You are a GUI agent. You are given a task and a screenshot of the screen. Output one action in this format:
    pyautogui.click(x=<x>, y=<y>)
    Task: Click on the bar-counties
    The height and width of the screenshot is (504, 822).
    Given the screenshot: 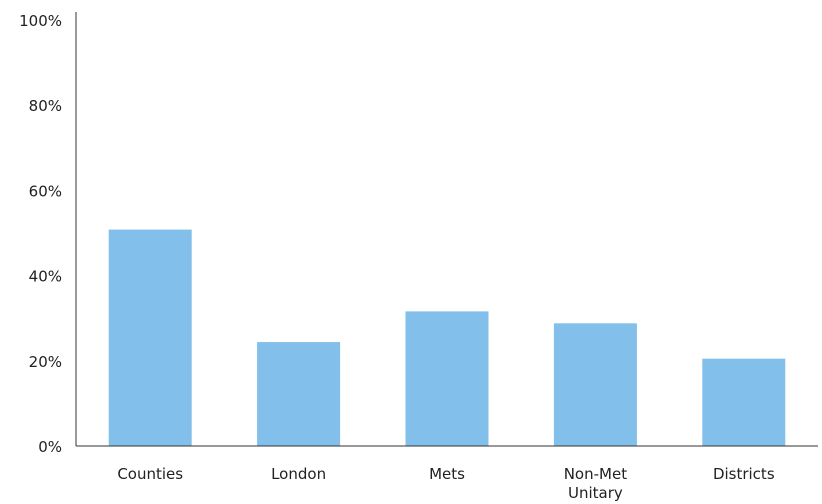 What is the action you would take?
    pyautogui.click(x=150, y=337)
    